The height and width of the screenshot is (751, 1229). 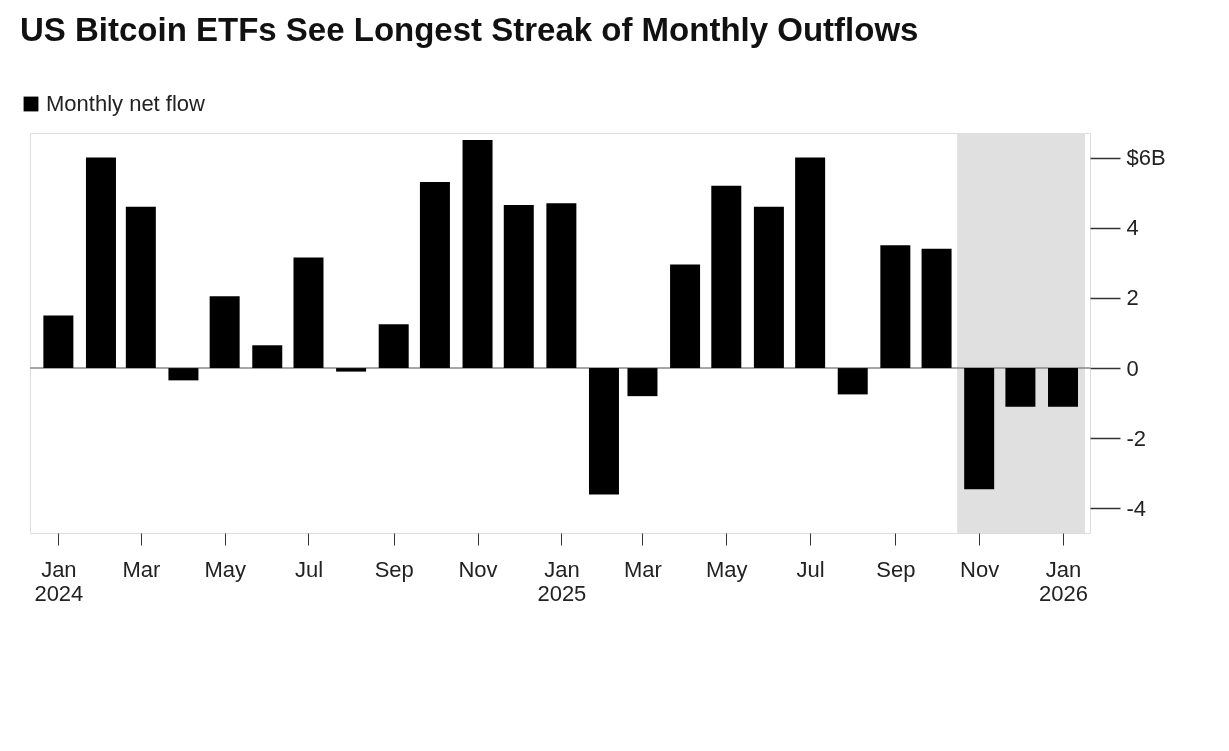 I want to click on legend-label: Monthly net flow, so click(x=126, y=103).